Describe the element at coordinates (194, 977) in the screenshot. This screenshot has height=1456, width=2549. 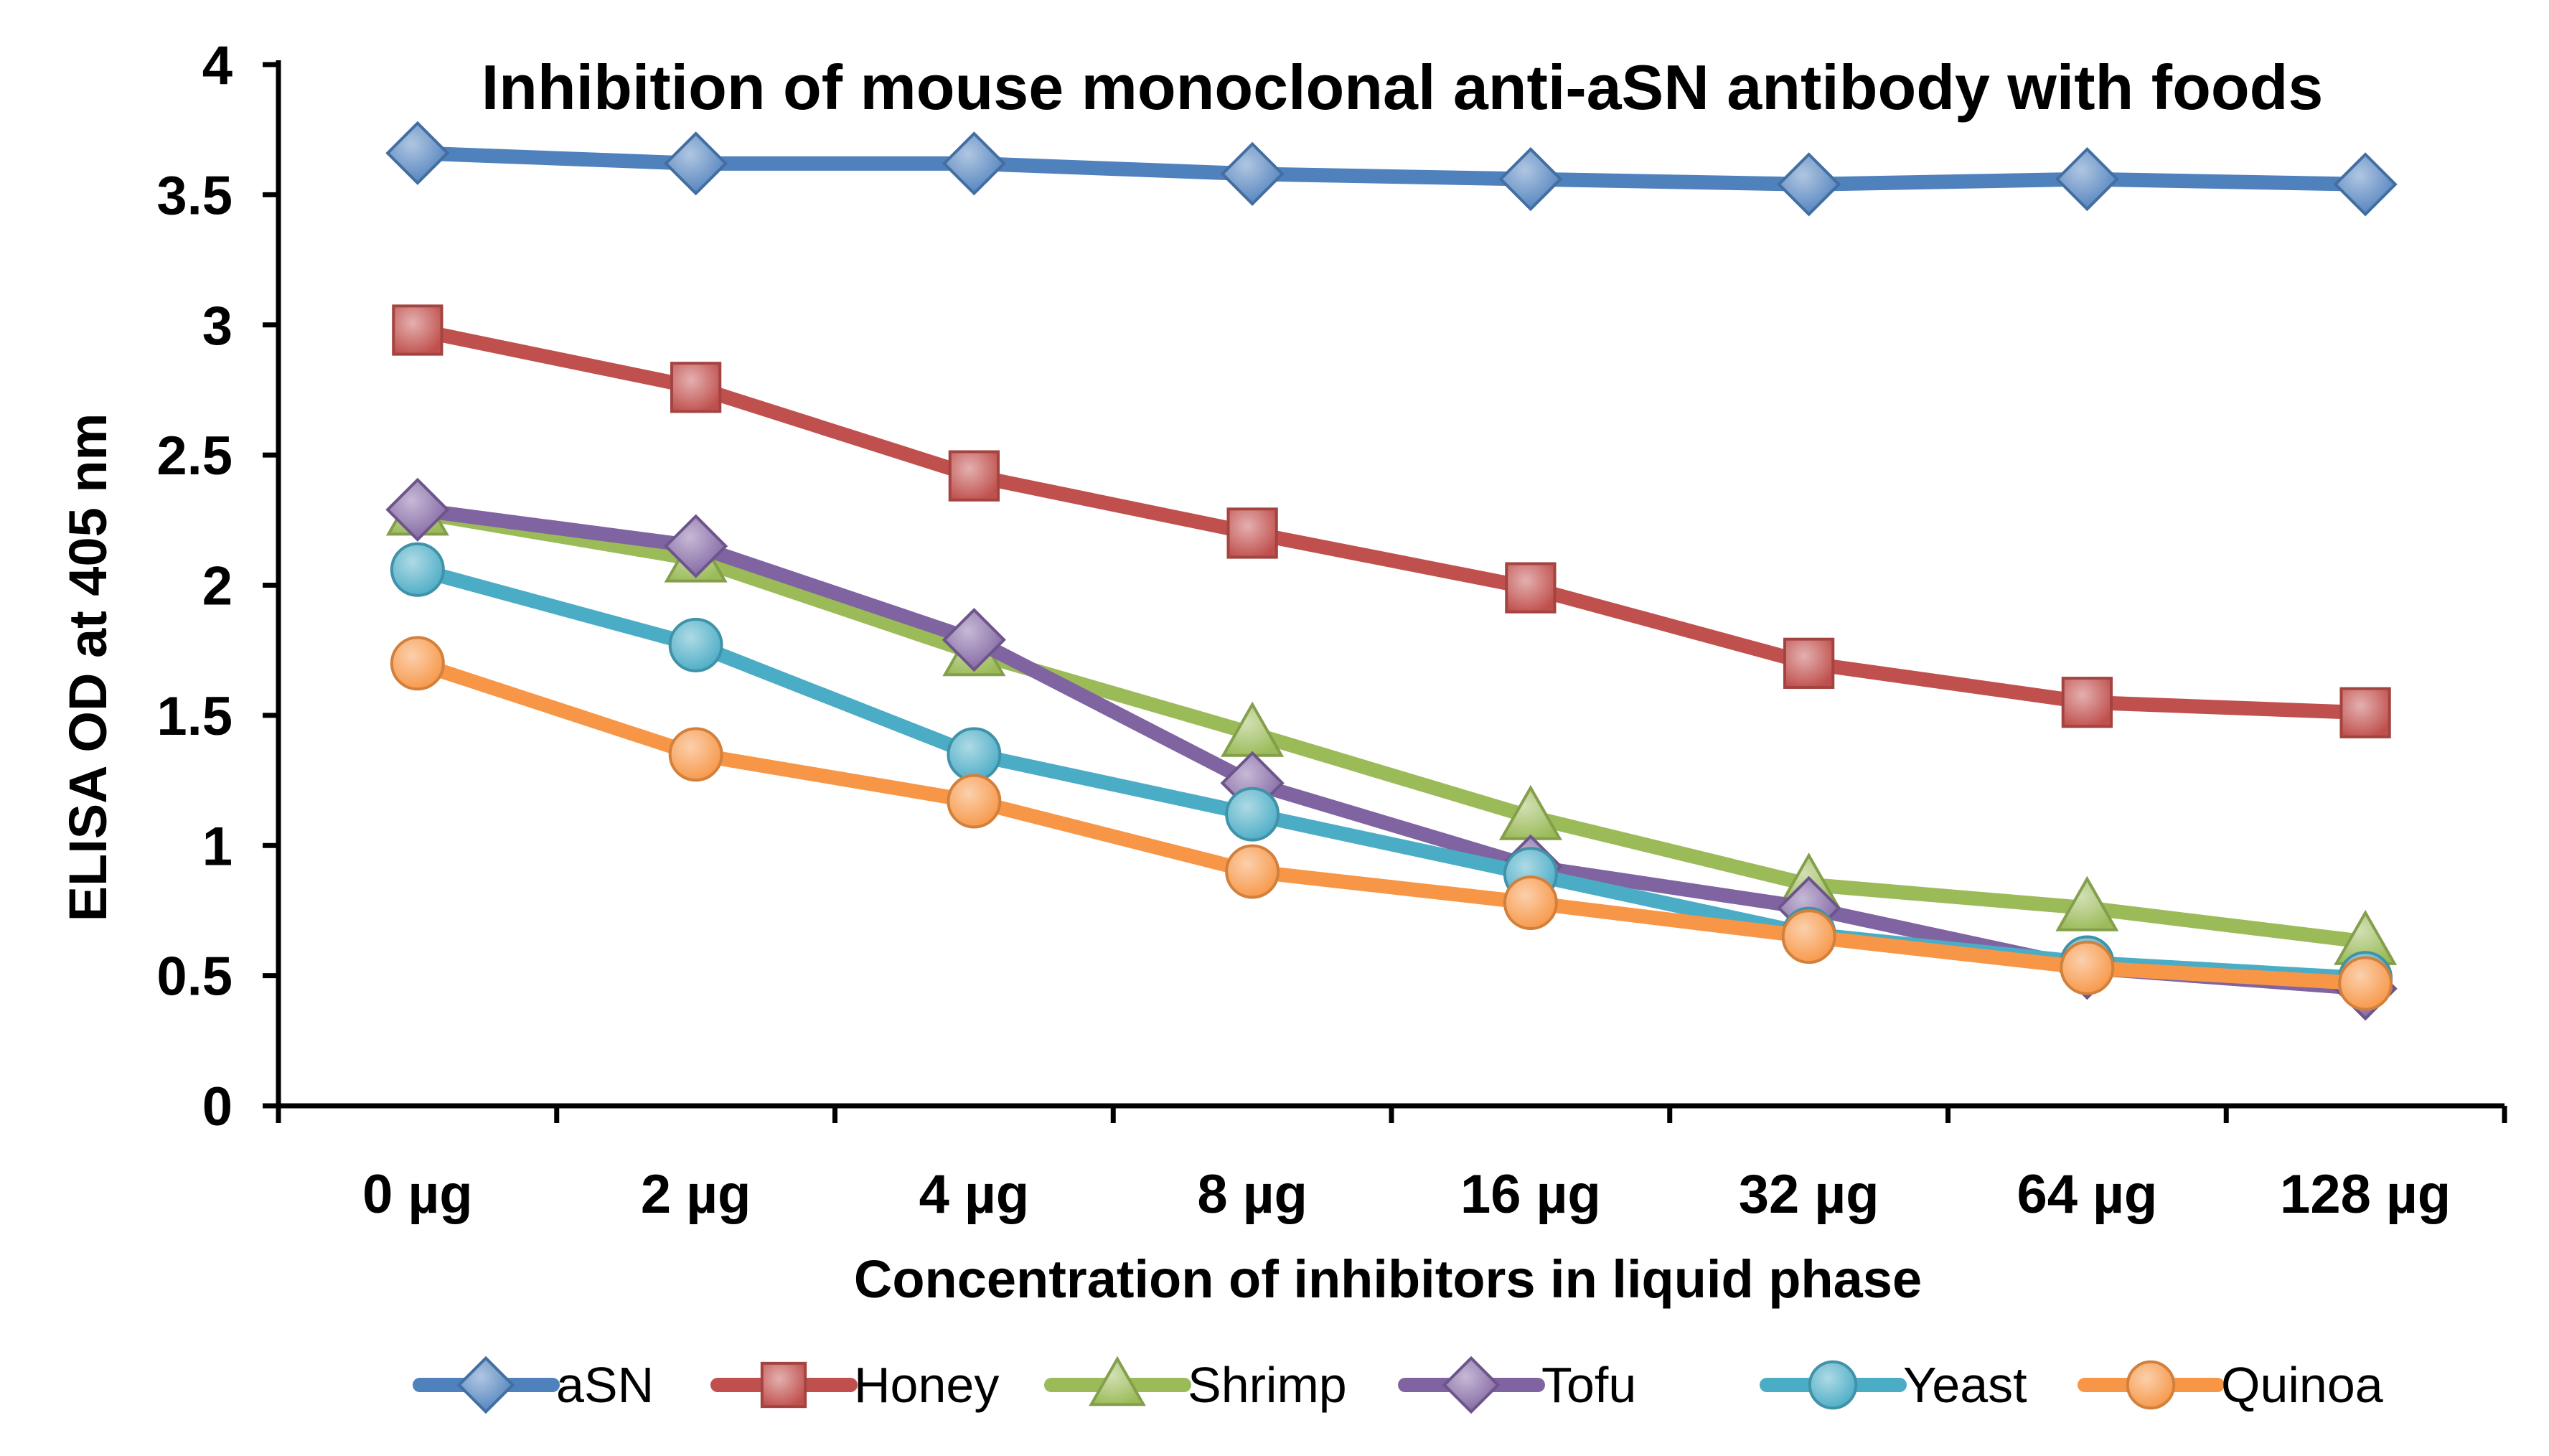
I see `y-tick-label: 0.5` at that location.